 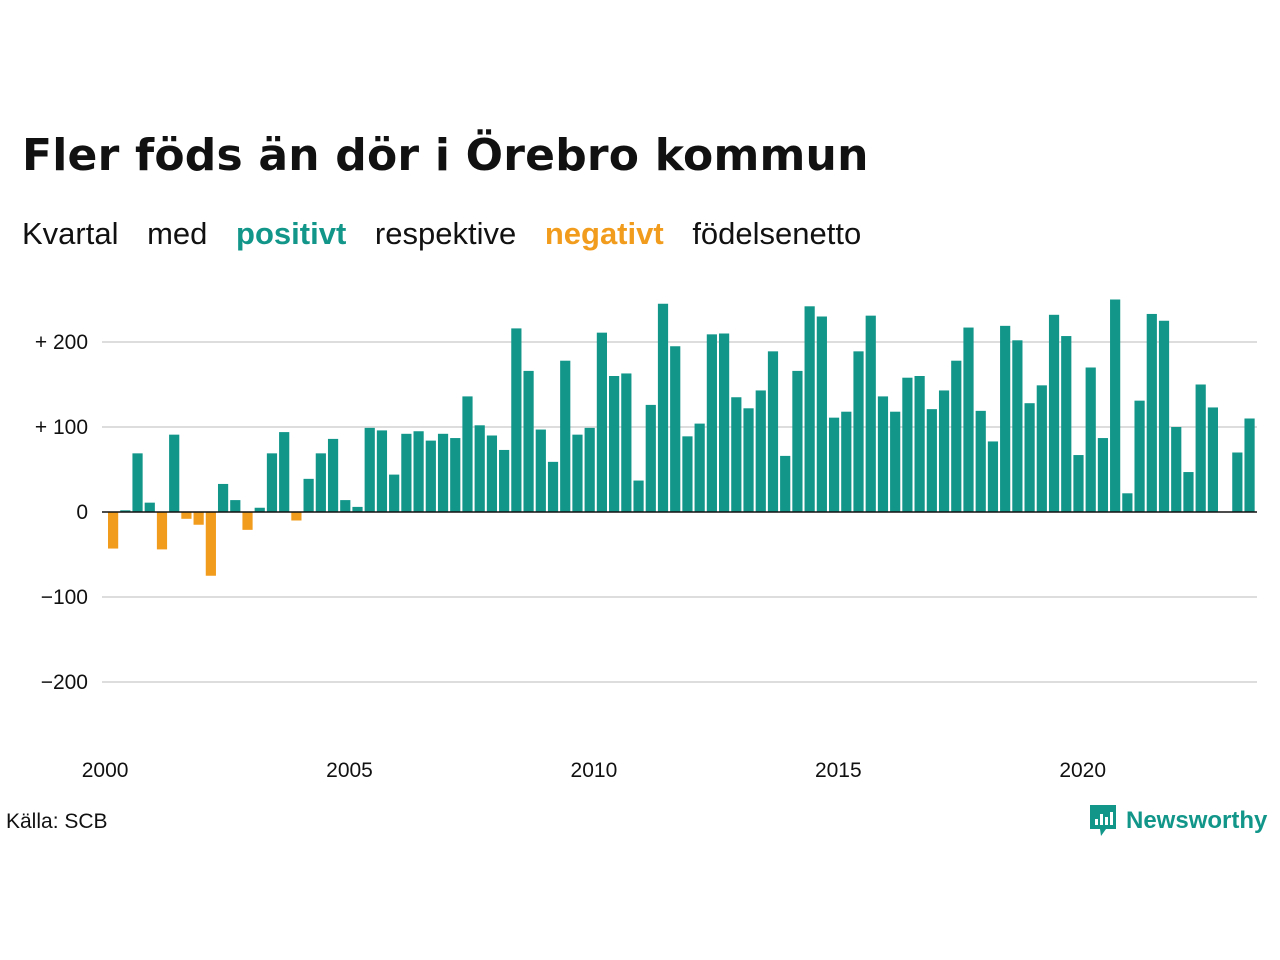 I want to click on x-tick-label: 2015, so click(x=838, y=770).